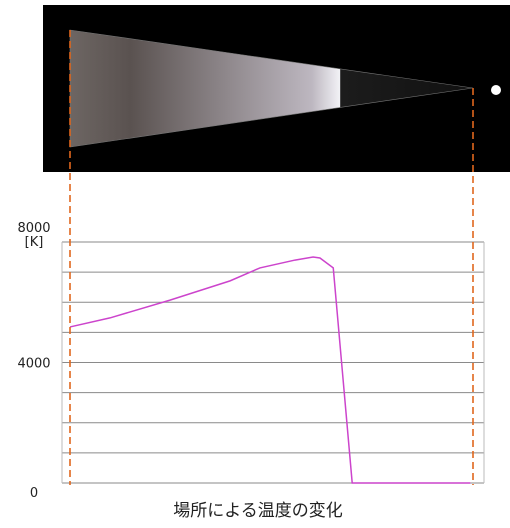 The width and height of the screenshot is (510, 528). What do you see at coordinates (496, 90) in the screenshot?
I see `star` at bounding box center [496, 90].